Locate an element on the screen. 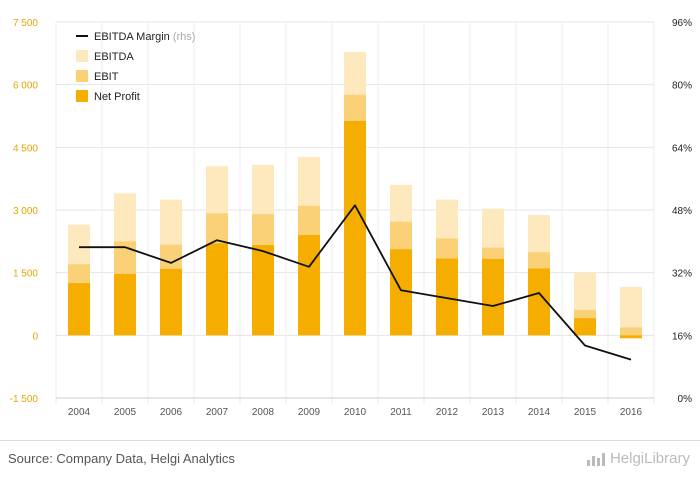 The height and width of the screenshot is (484, 700). legend-label-suffix: (rhs) is located at coordinates (184, 37).